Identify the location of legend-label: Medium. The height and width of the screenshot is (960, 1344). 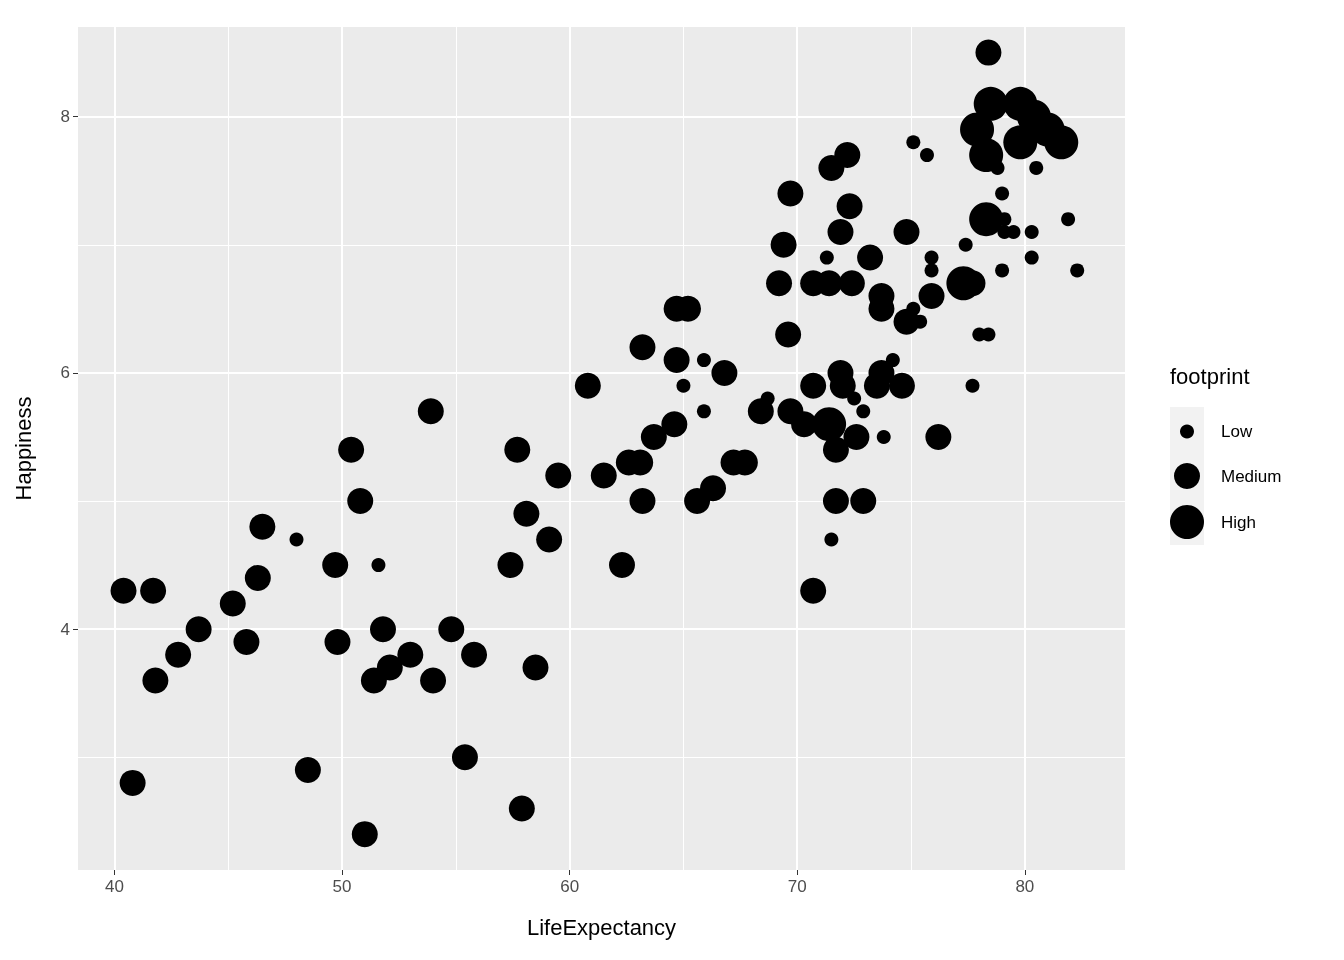
(1251, 476).